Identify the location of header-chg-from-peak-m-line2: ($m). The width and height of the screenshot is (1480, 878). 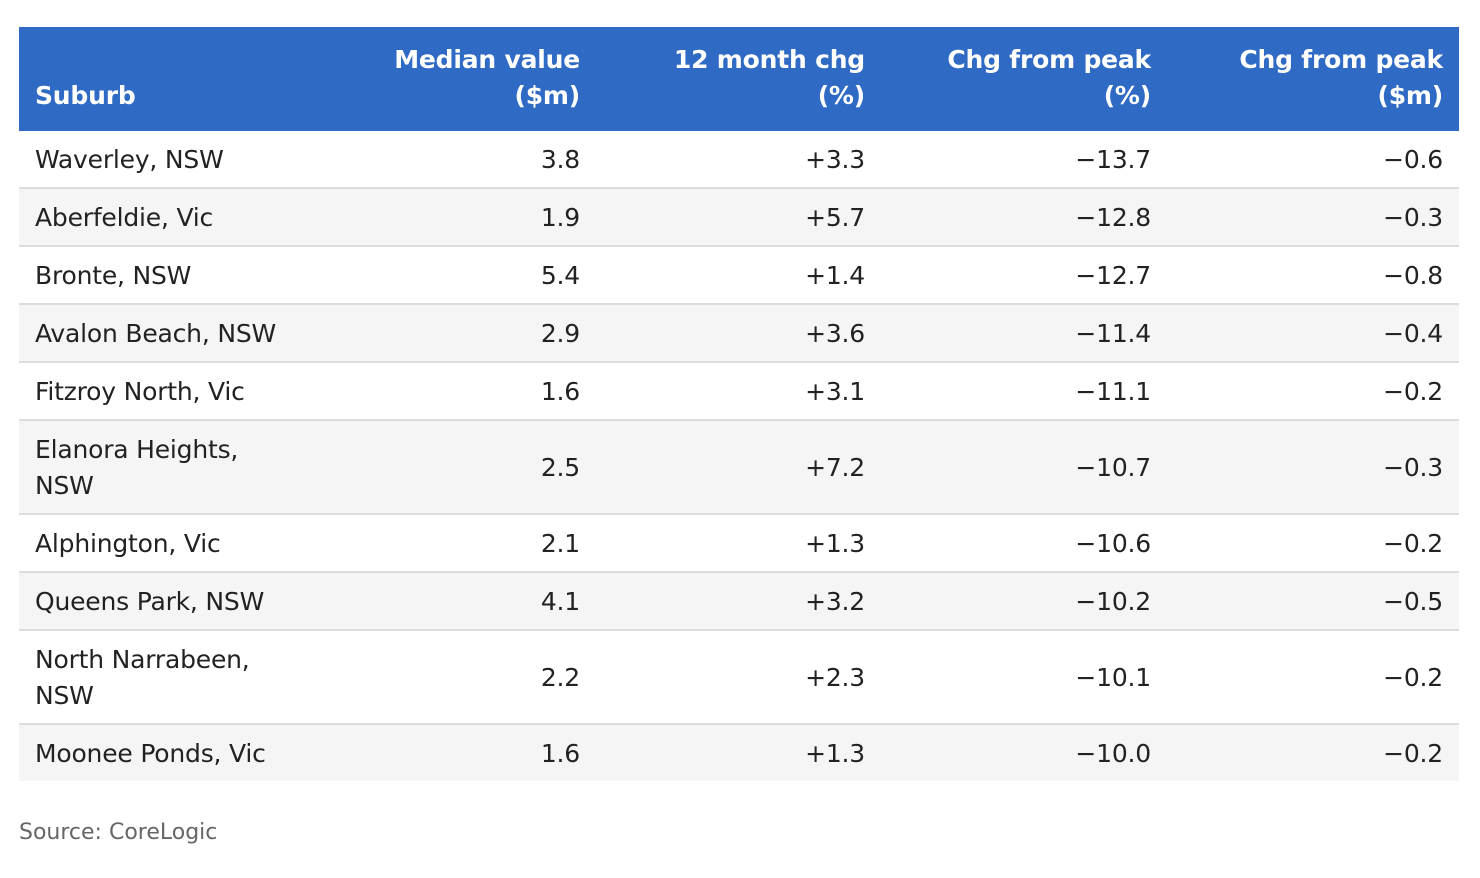
(1410, 95).